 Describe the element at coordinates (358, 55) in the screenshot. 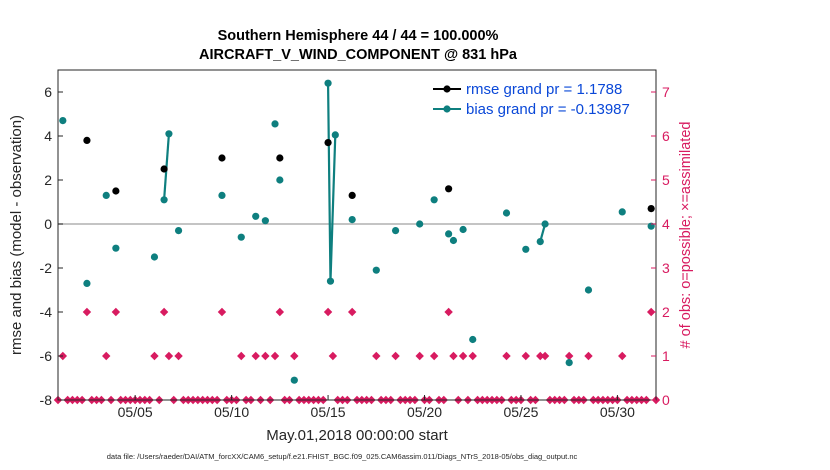

I see `chart-subtitle: AIRCRAFT_V_WIND_COMPONENT @ 831 hPa` at that location.